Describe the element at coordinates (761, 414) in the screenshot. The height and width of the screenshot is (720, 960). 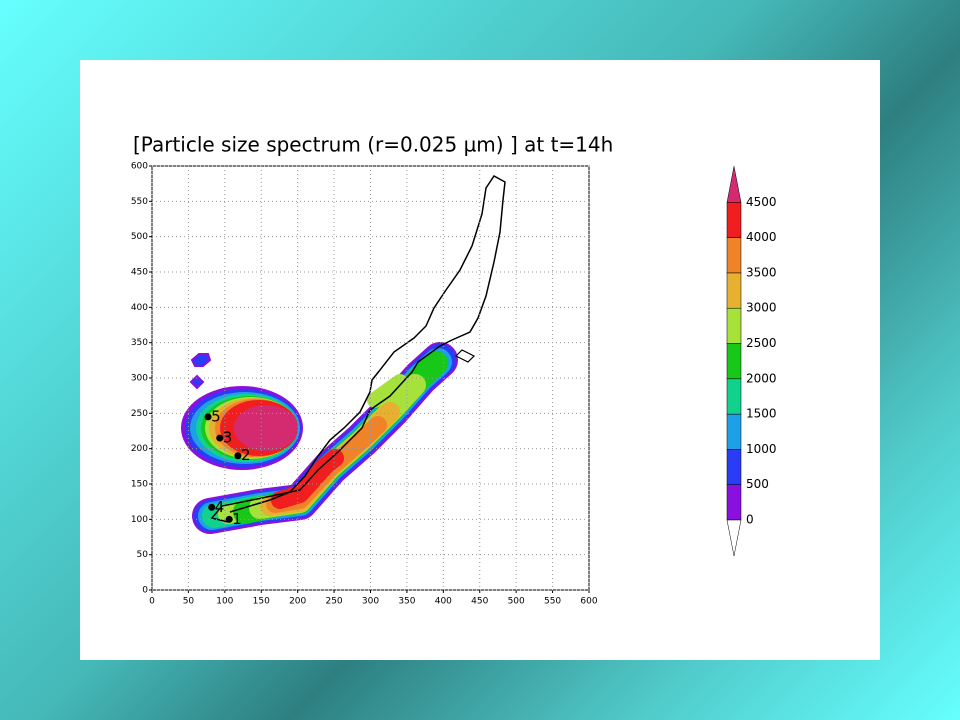
I see `colorbar-label: 1500` at that location.